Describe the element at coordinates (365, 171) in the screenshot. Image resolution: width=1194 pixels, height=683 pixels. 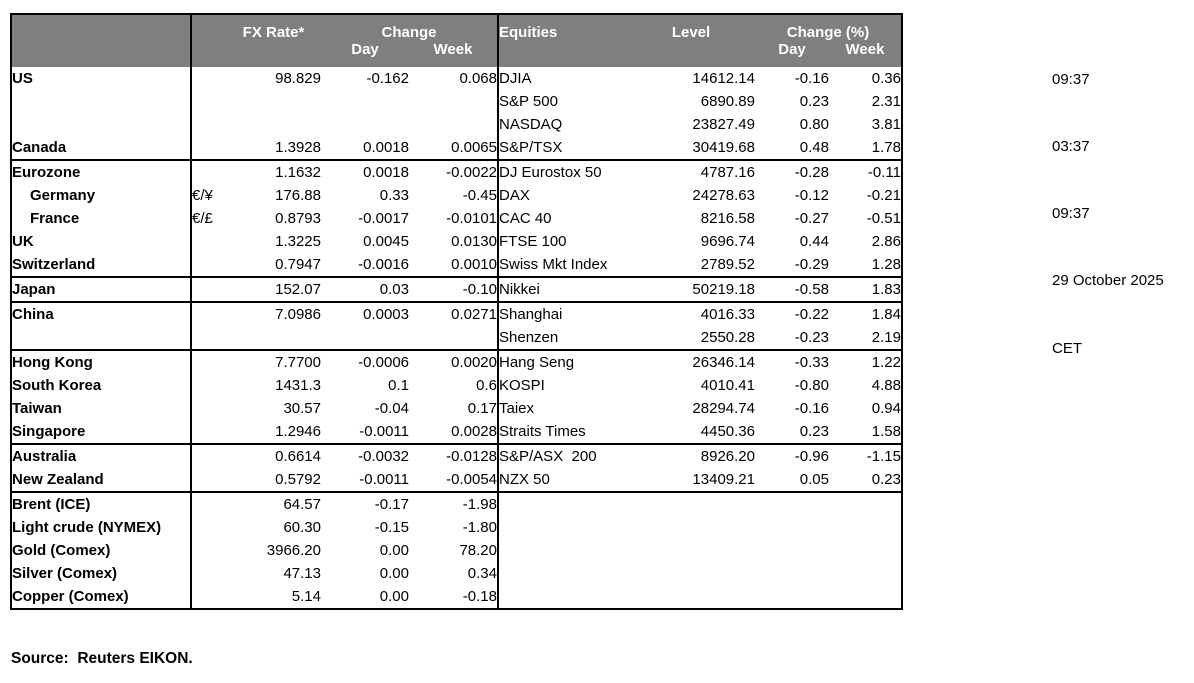
I see `fx-day-cell: 0.0018` at that location.